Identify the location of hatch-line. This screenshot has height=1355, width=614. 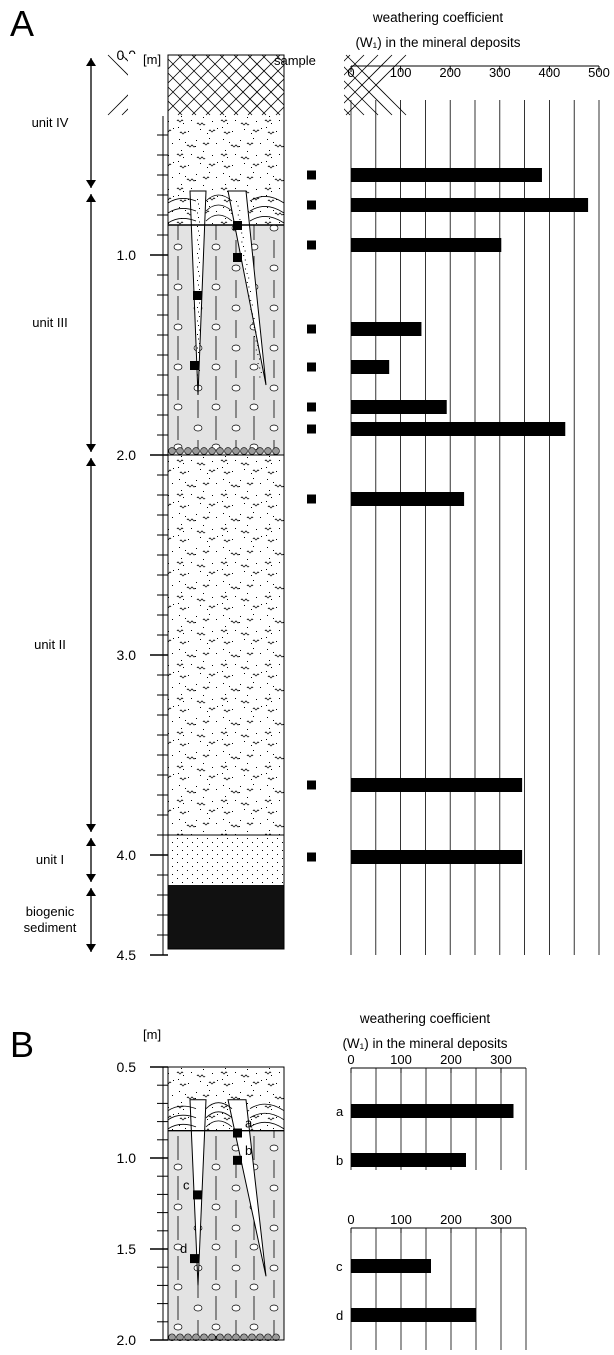
(208, 85).